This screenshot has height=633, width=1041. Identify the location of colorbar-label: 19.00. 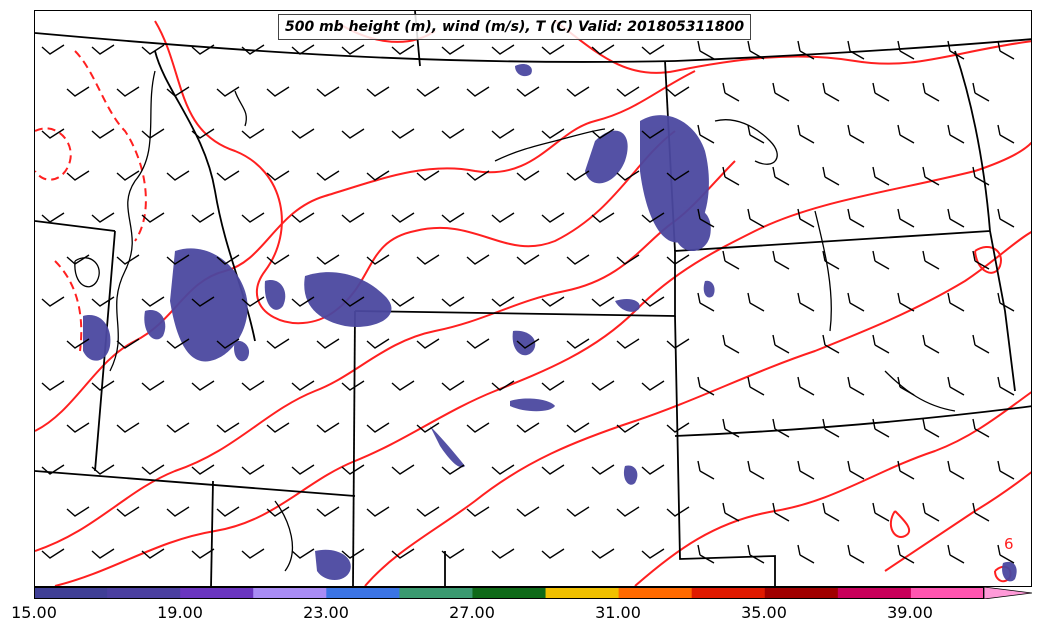
(180, 612).